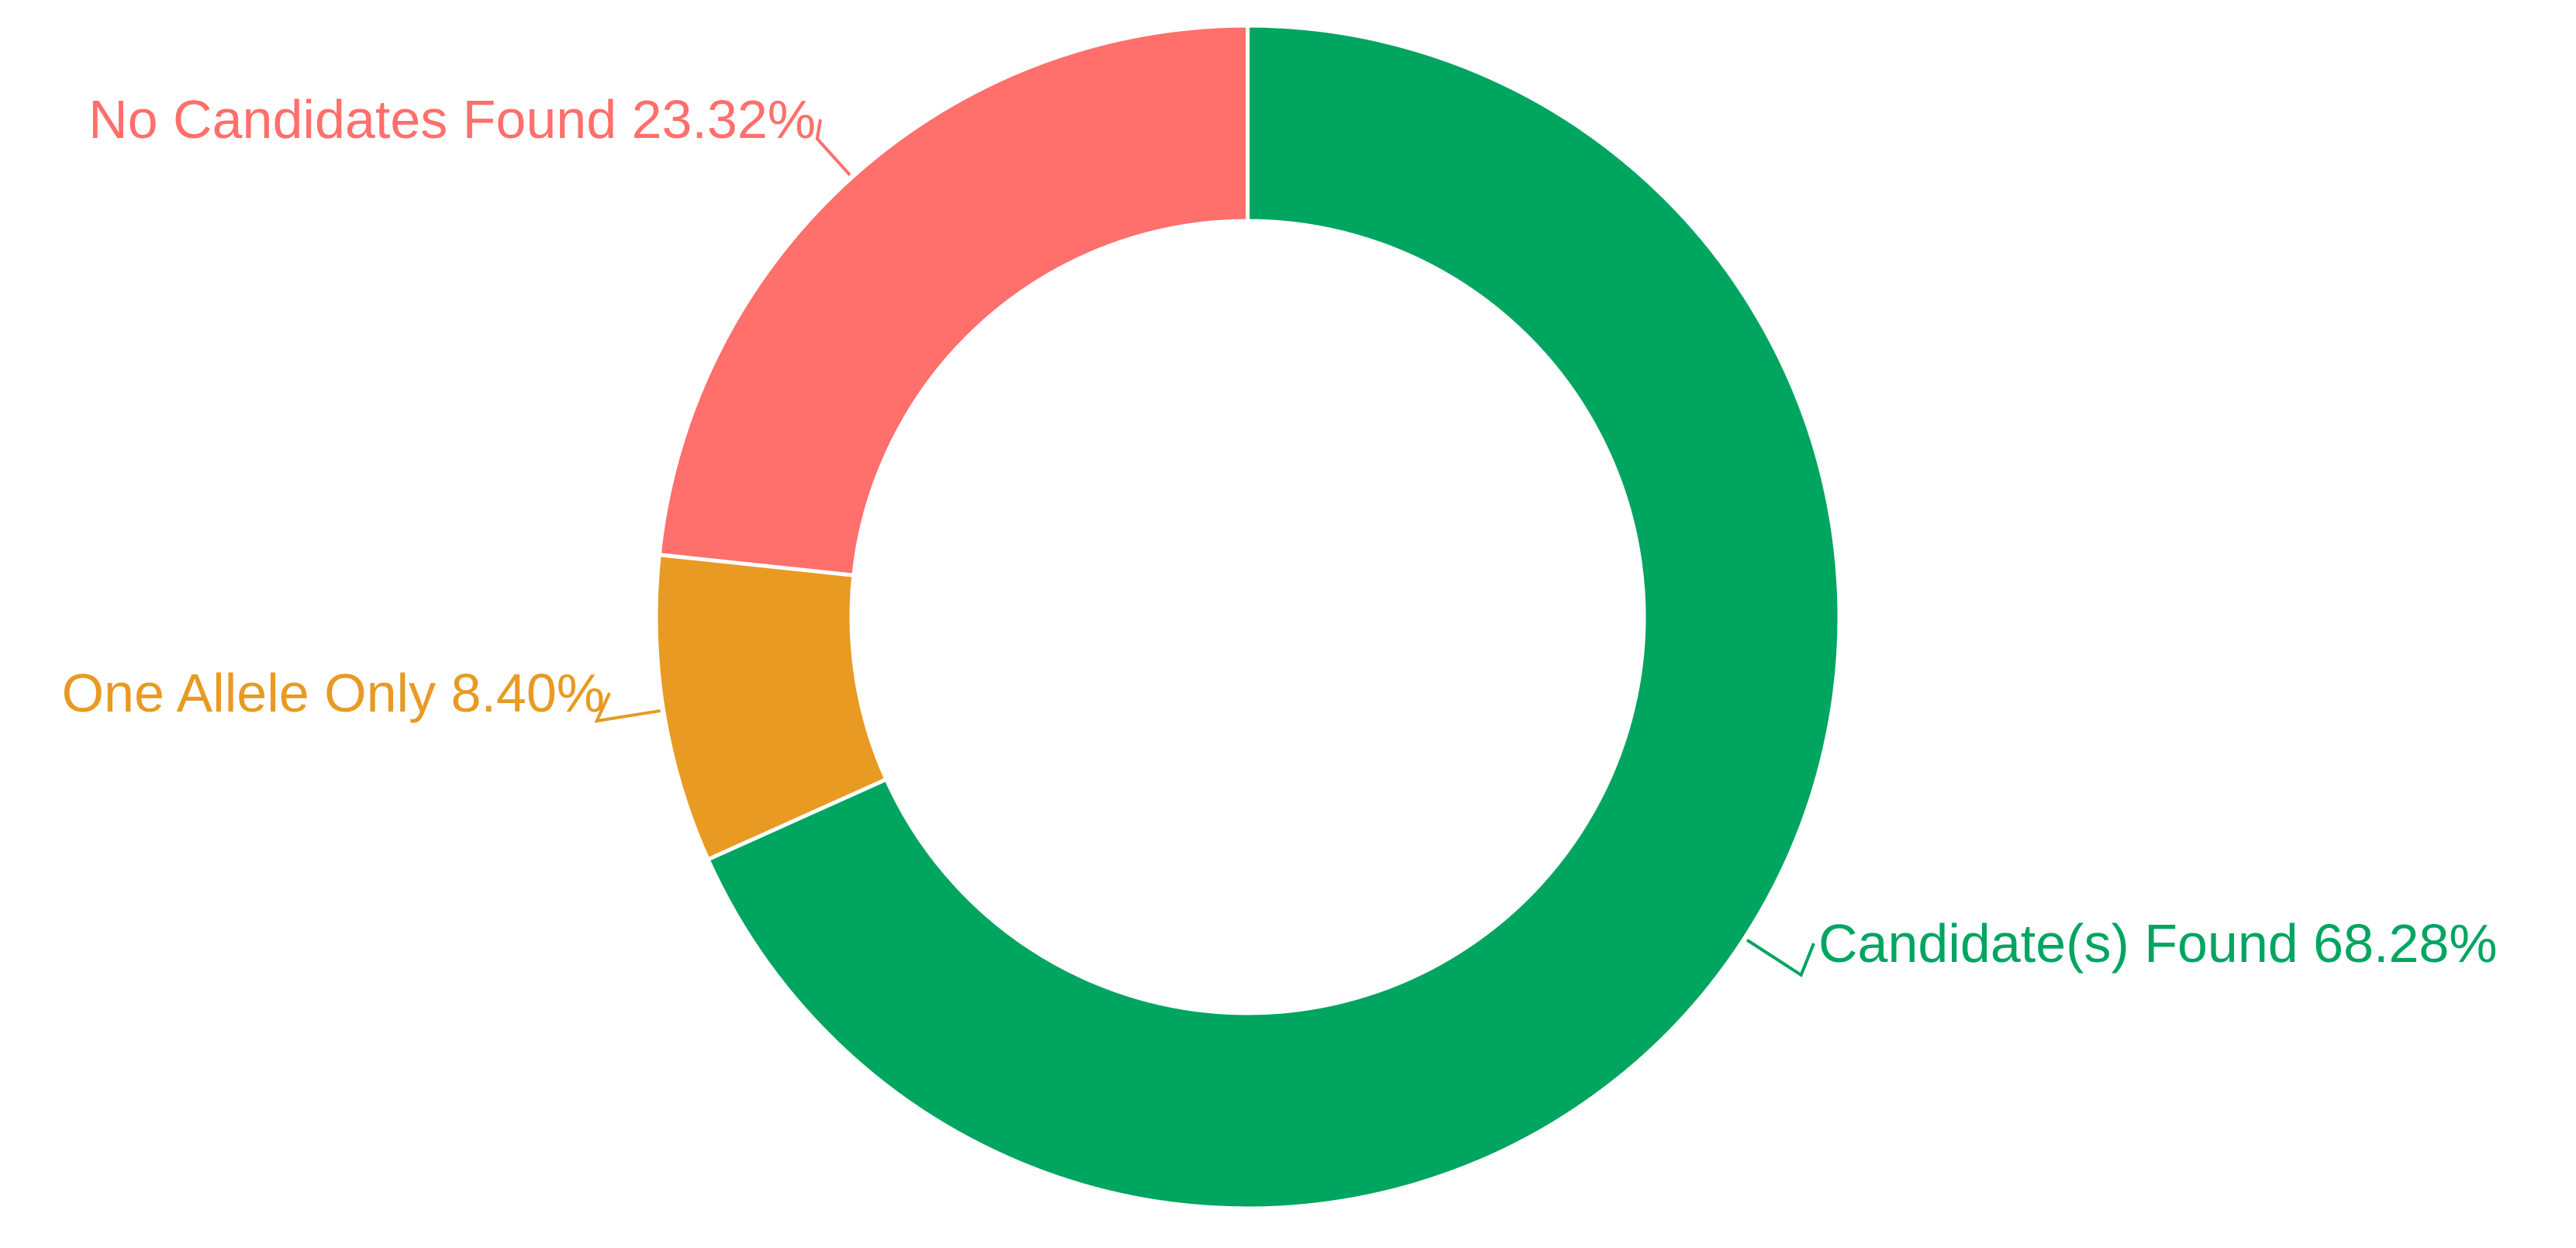 The width and height of the screenshot is (2576, 1248). Describe the element at coordinates (954, 300) in the screenshot. I see `slice-no-candidates-found` at that location.